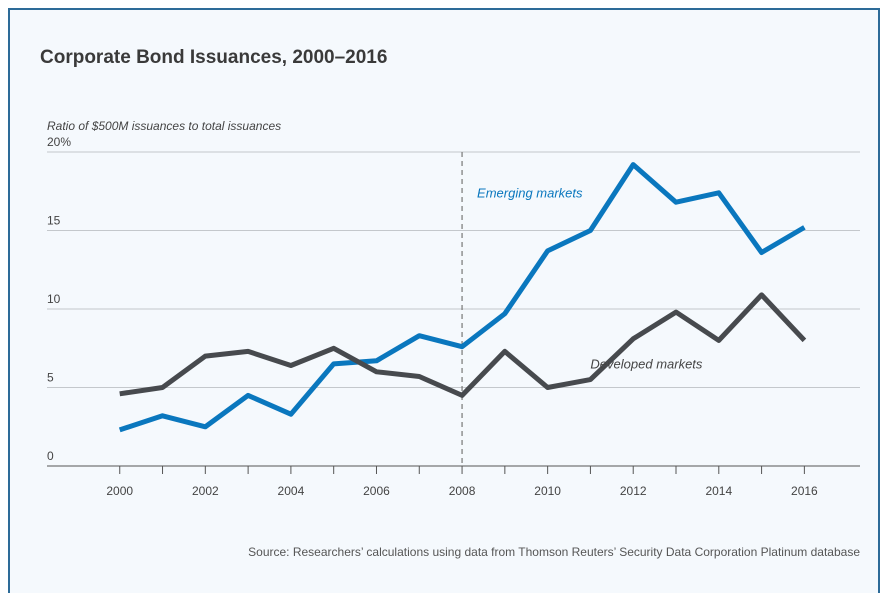  What do you see at coordinates (646, 364) in the screenshot?
I see `annotation-developed-markets: Developed markets` at bounding box center [646, 364].